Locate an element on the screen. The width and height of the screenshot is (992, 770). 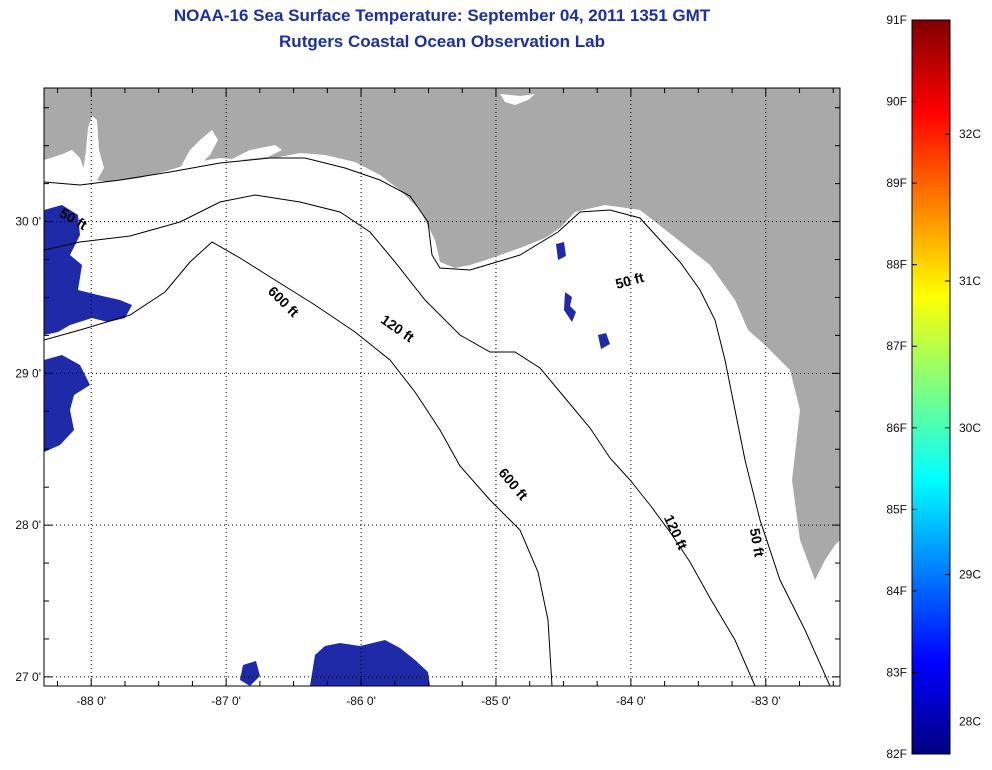
colorbar-c-label: 31C is located at coordinates (970, 281).